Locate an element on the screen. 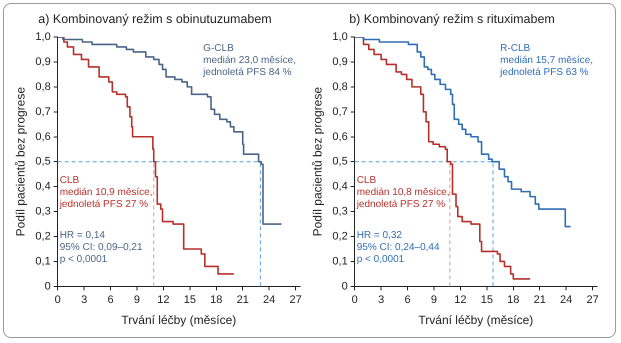  annotation: 95% CI: 0,24–0,44 is located at coordinates (398, 248).